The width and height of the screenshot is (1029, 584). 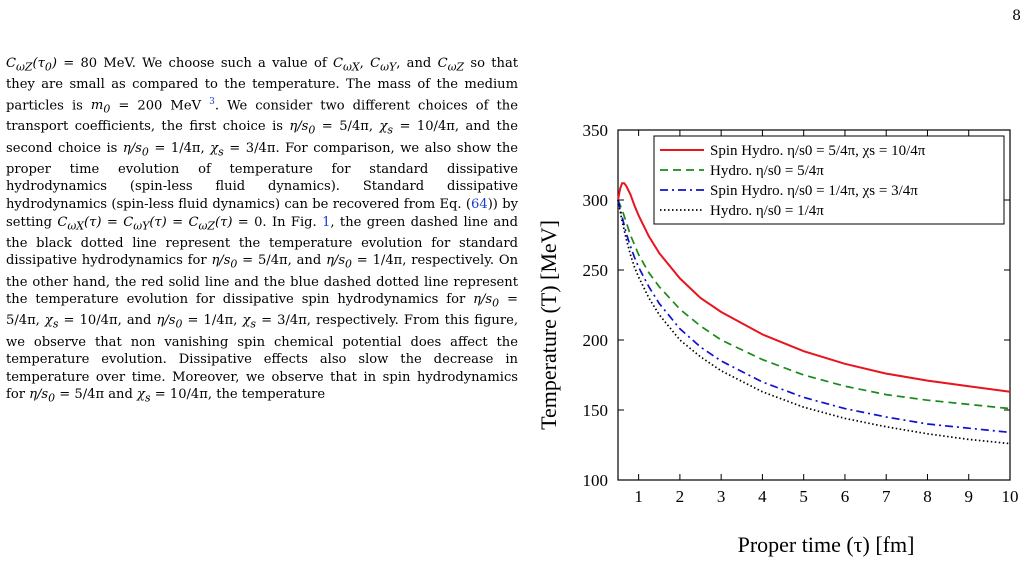 I want to click on page-number: 8, so click(x=1016, y=16).